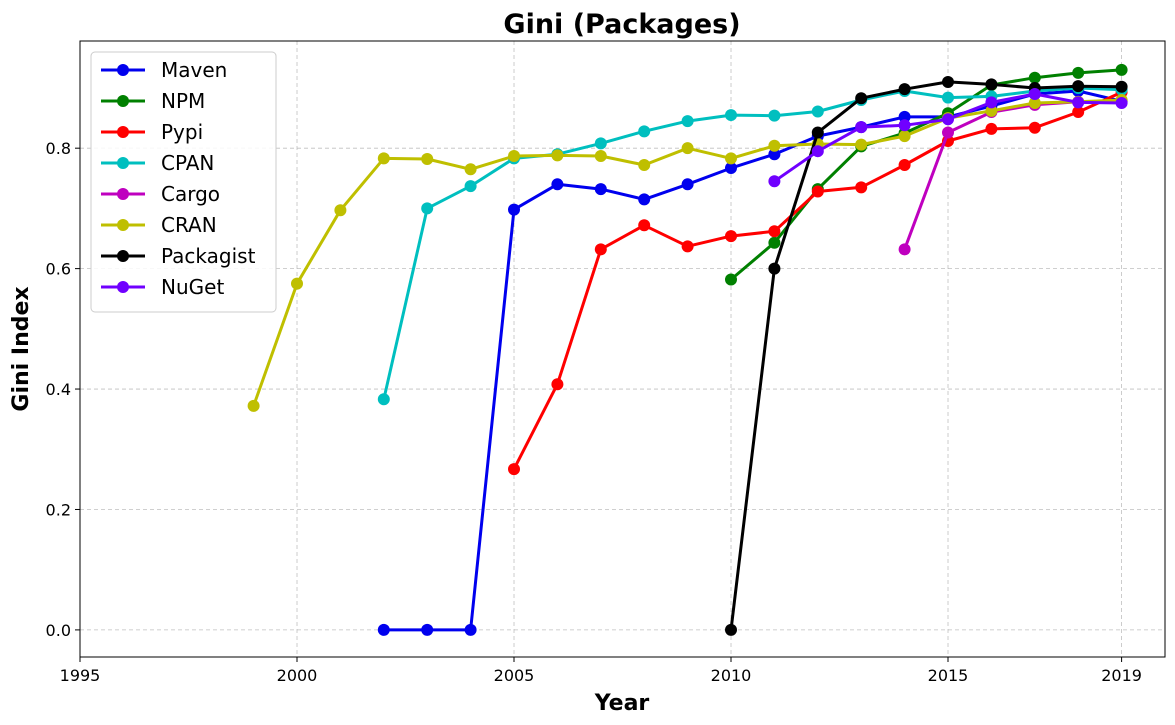 Image resolution: width=1175 pixels, height=725 pixels. Describe the element at coordinates (58, 148) in the screenshot. I see `y-tick-label: 0.8` at that location.